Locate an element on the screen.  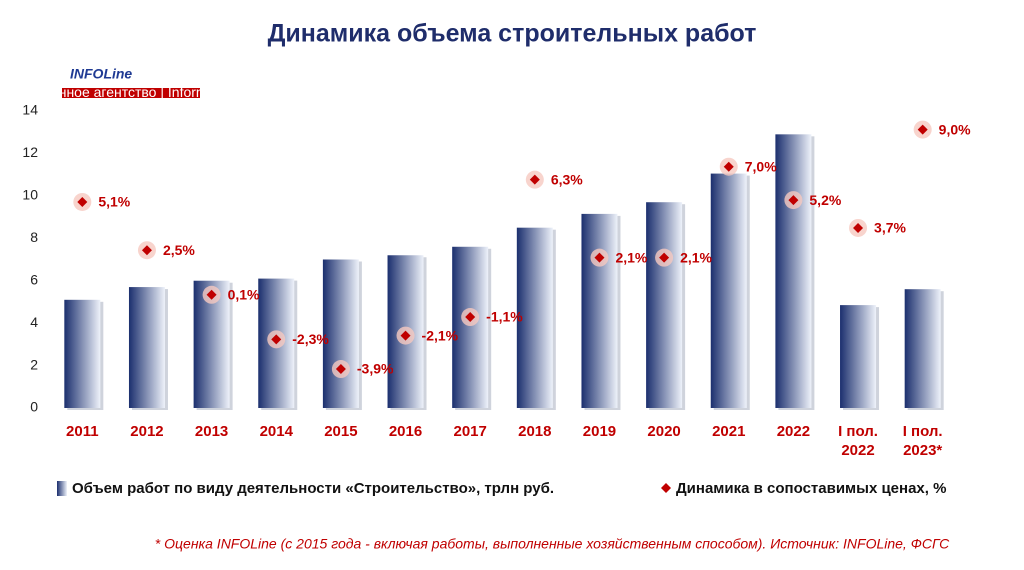
y-tick-label: 8 is located at coordinates (34, 237).